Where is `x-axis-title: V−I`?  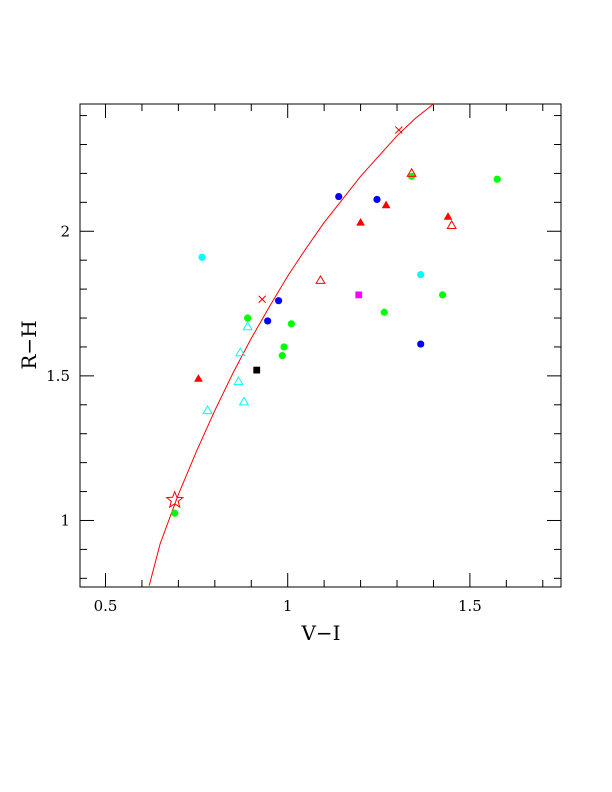 x-axis-title: V−I is located at coordinates (320, 633).